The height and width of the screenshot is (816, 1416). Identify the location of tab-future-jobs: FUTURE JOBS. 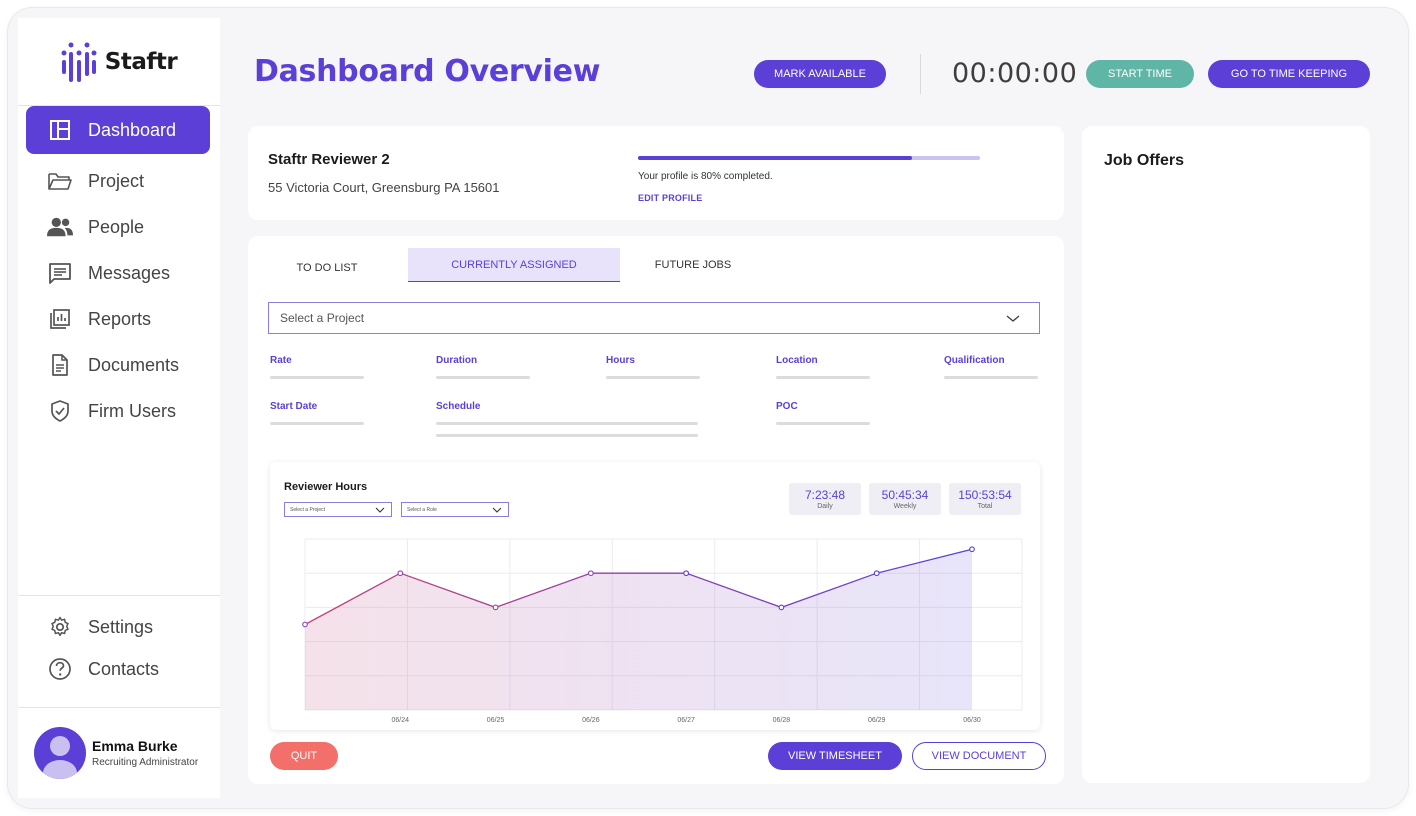
(693, 265).